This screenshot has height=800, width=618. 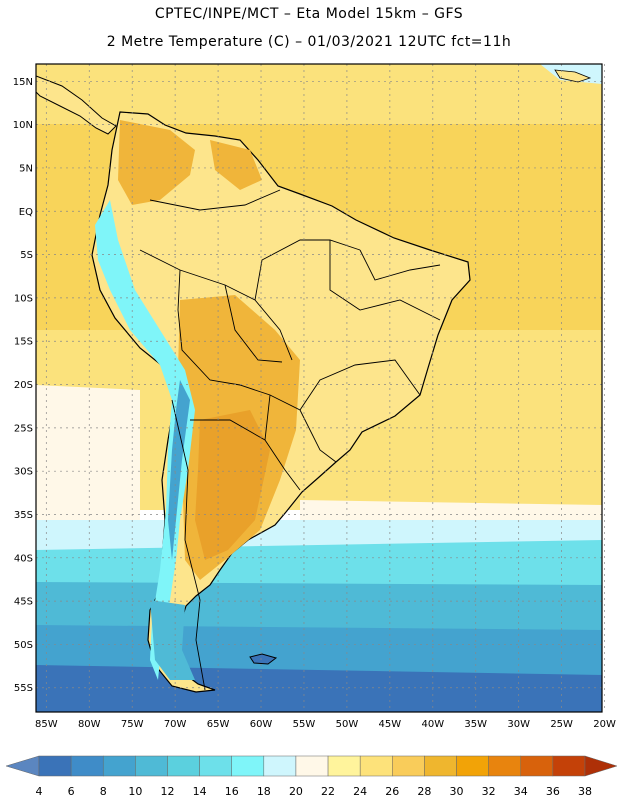 I want to click on lon-tick-label: 80W, so click(x=89, y=724).